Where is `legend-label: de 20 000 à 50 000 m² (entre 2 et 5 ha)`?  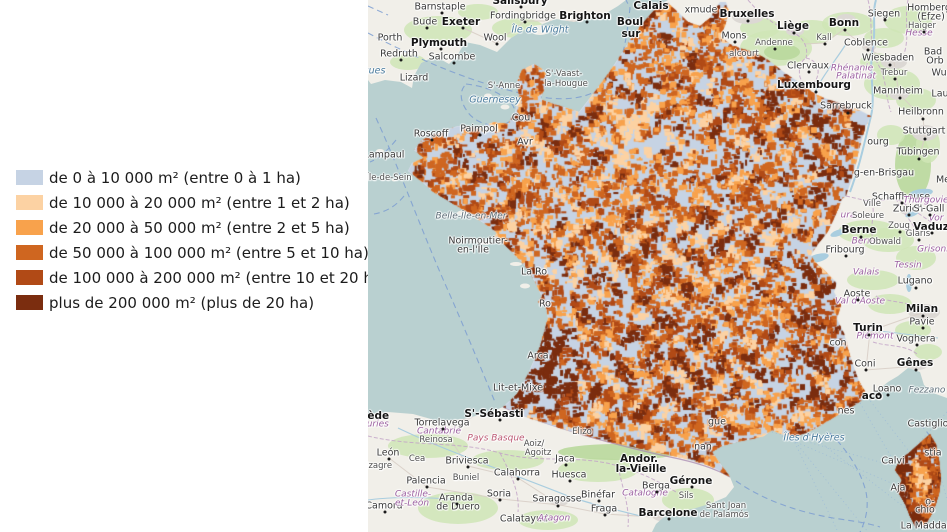 legend-label: de 20 000 à 50 000 m² (entre 2 et 5 ha) is located at coordinates (199, 227).